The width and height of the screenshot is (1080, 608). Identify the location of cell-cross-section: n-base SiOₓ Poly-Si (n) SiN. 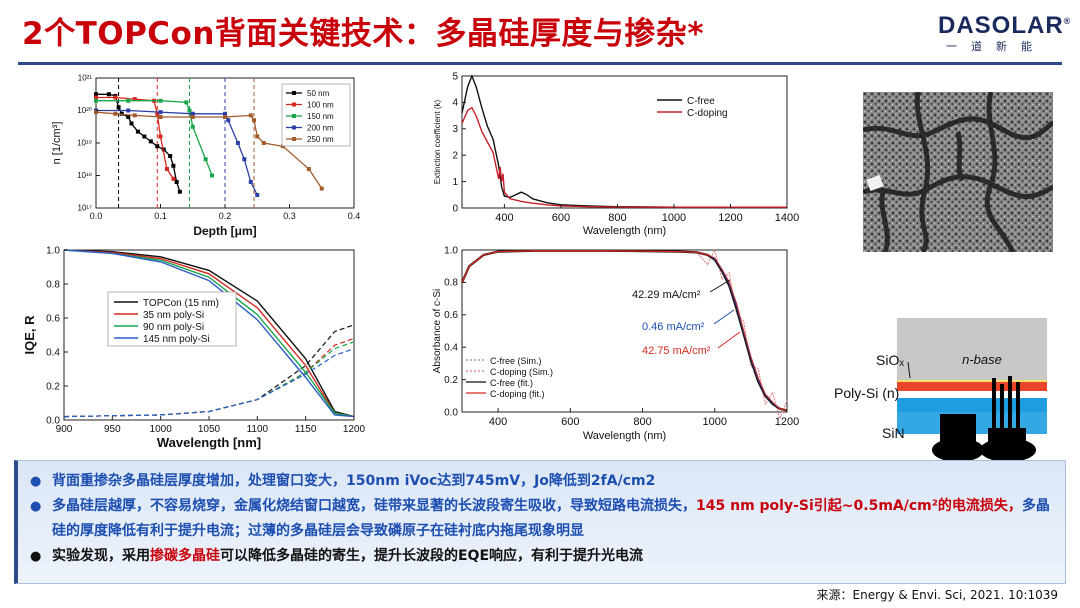
(952, 390).